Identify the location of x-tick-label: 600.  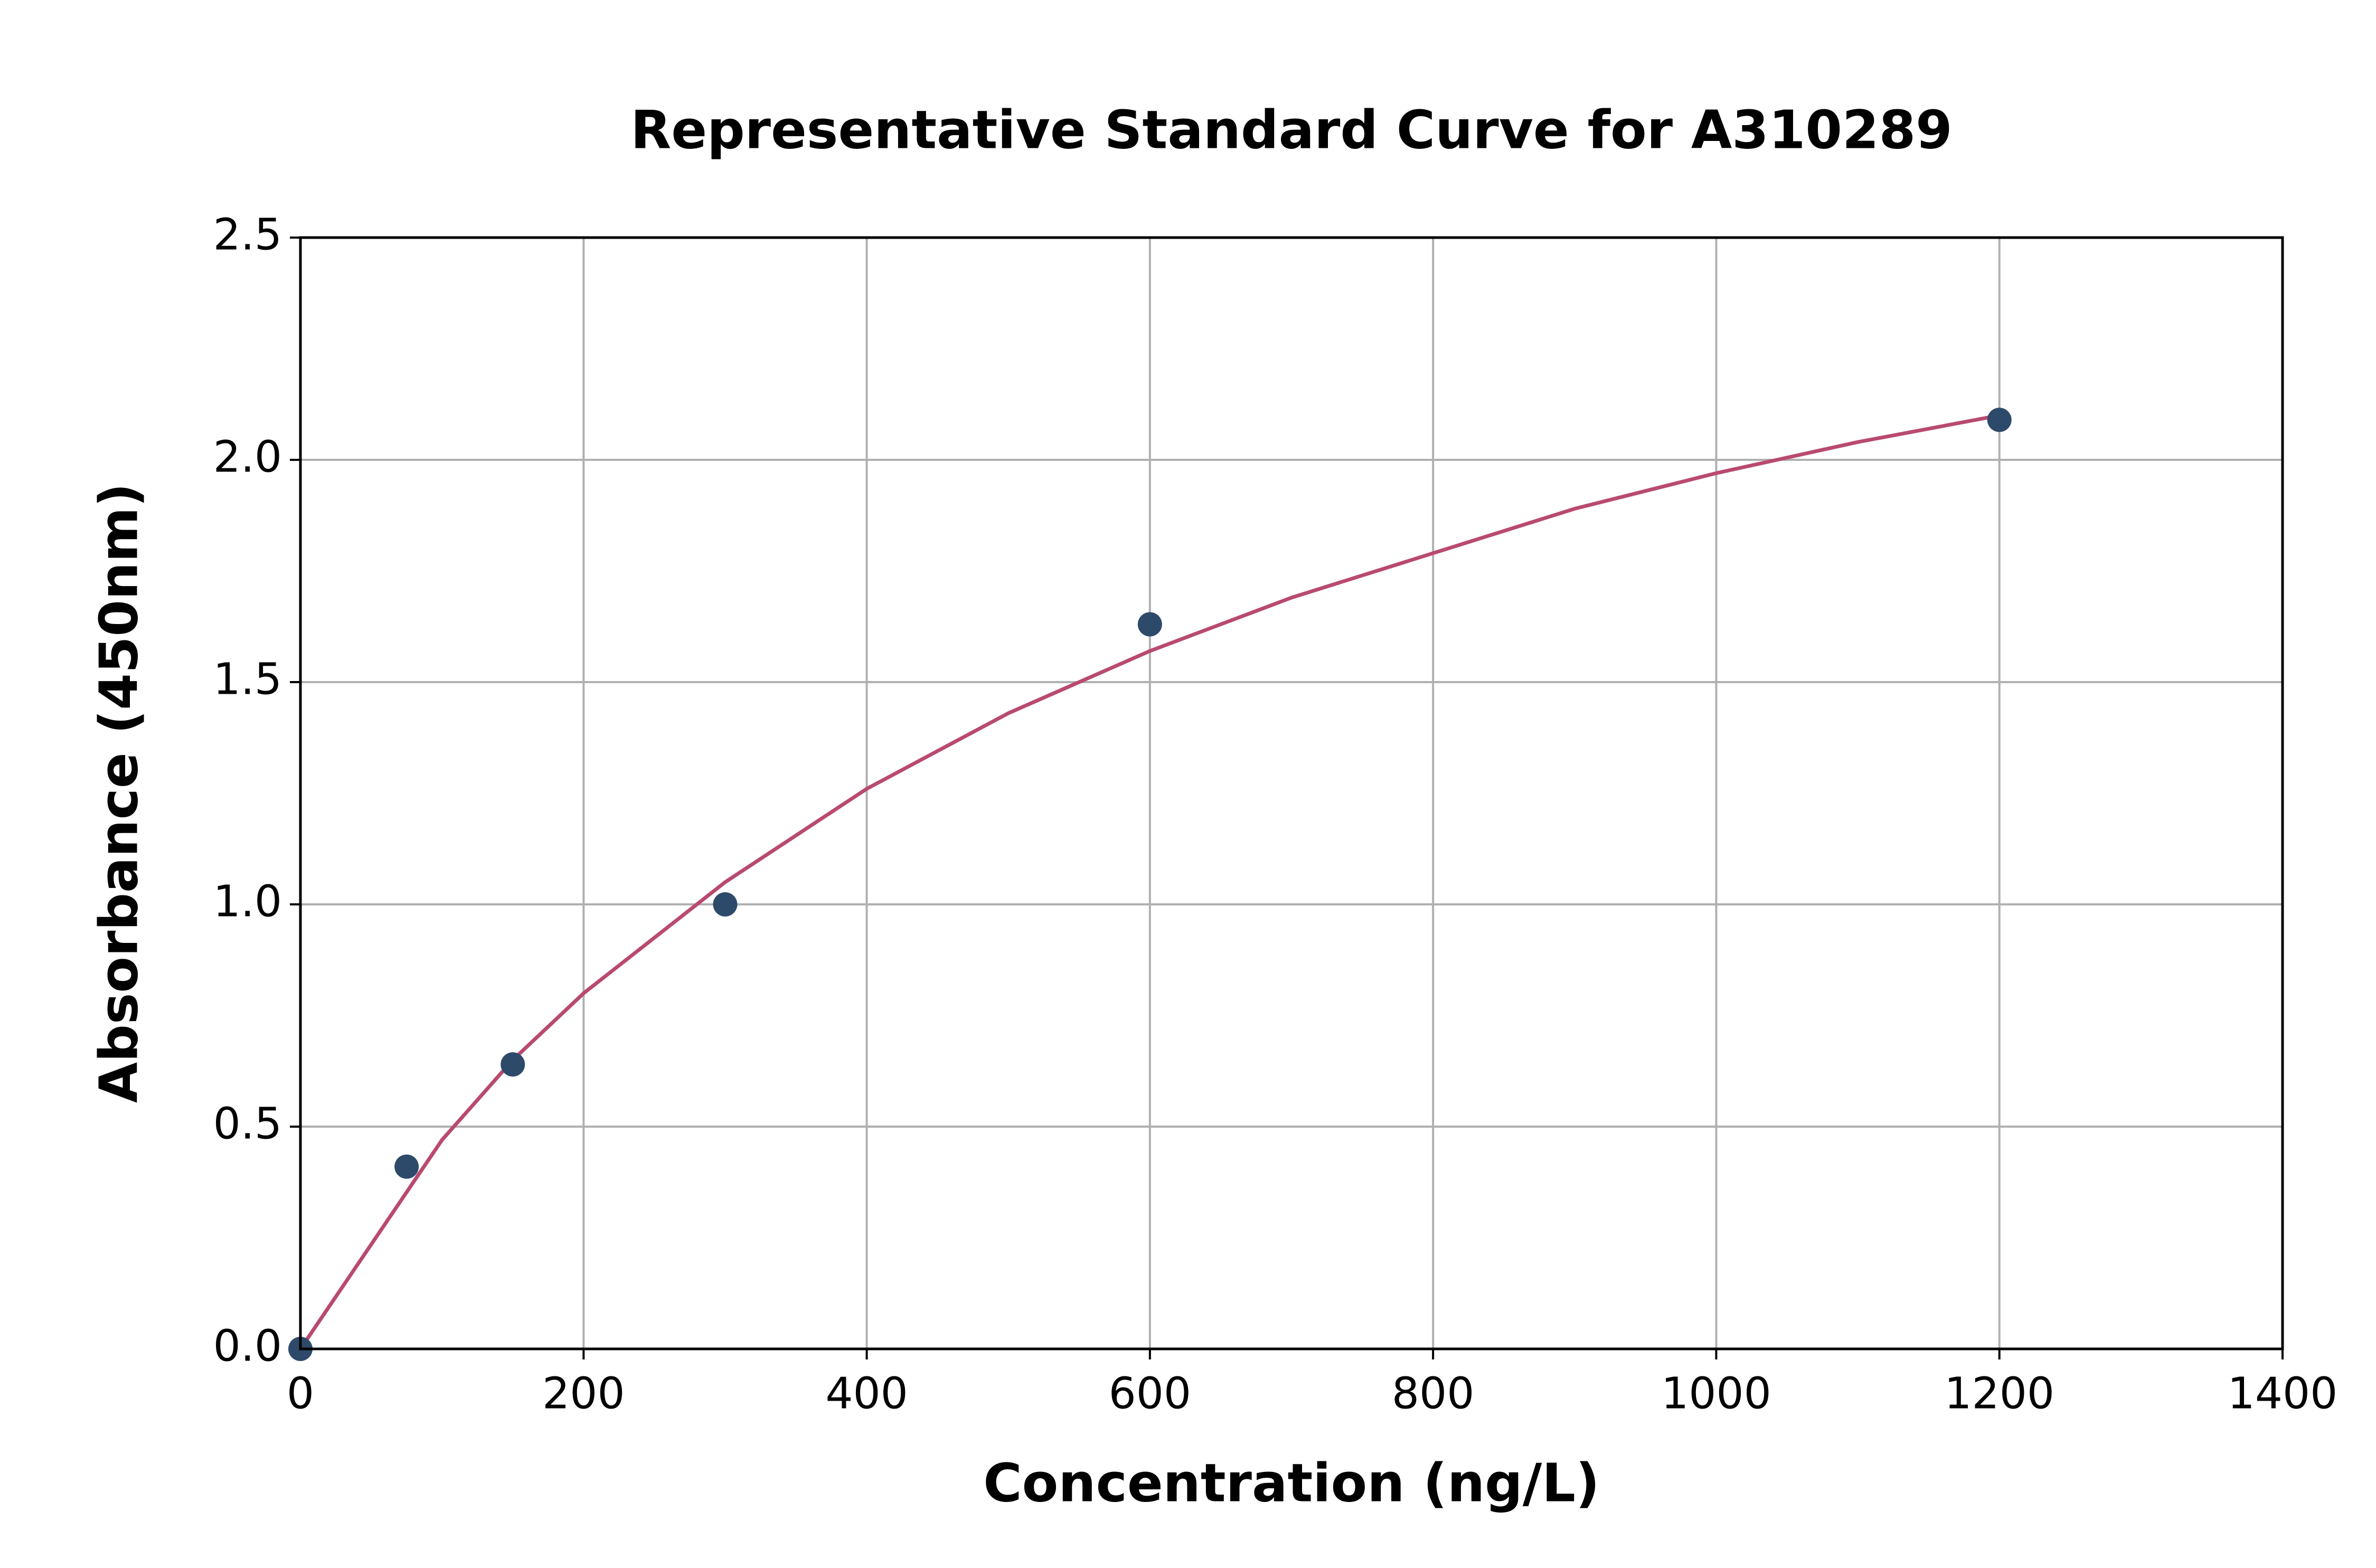
(1151, 1393).